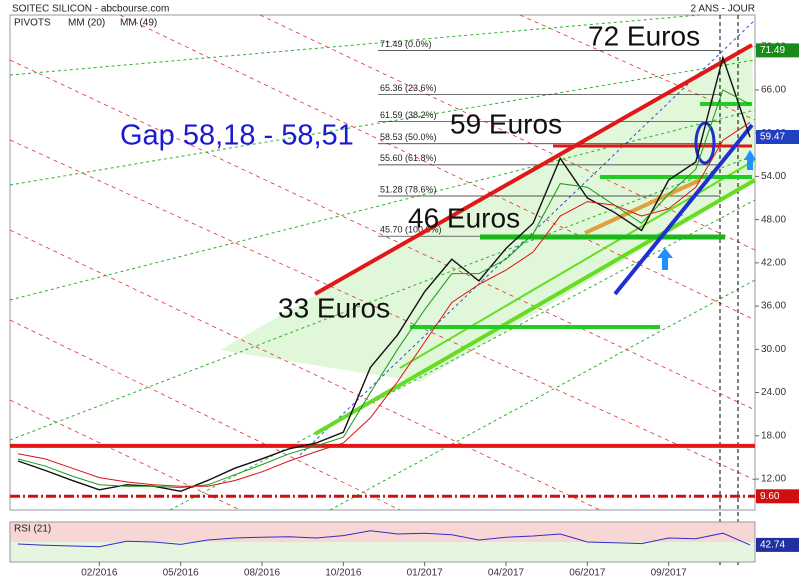  I want to click on y-tick-label: 48.00, so click(773, 219).